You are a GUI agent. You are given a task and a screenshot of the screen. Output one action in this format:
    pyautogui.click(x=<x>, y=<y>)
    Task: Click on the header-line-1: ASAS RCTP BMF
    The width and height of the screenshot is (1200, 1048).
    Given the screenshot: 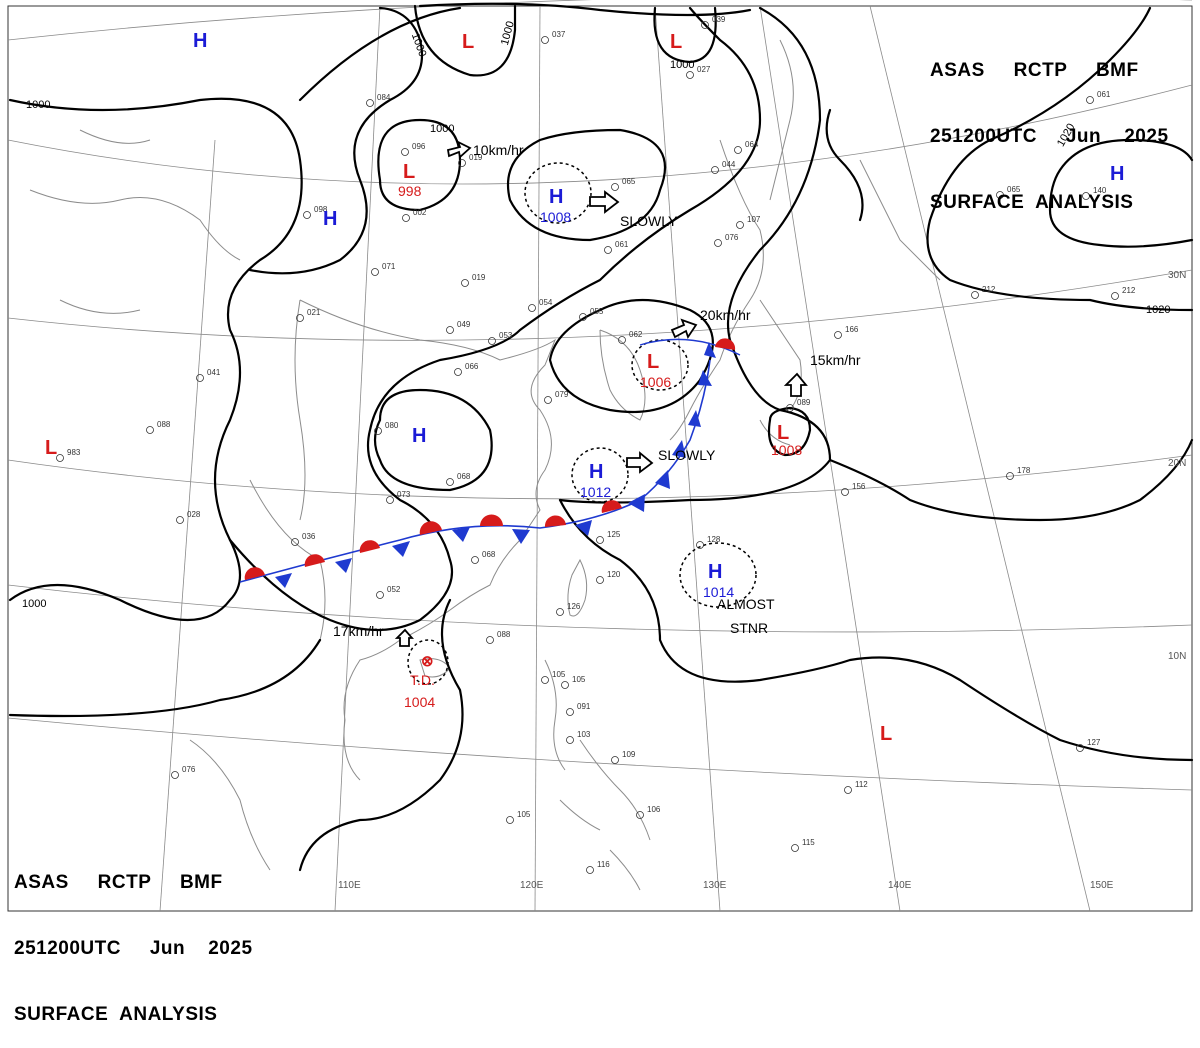 What is the action you would take?
    pyautogui.click(x=1034, y=70)
    